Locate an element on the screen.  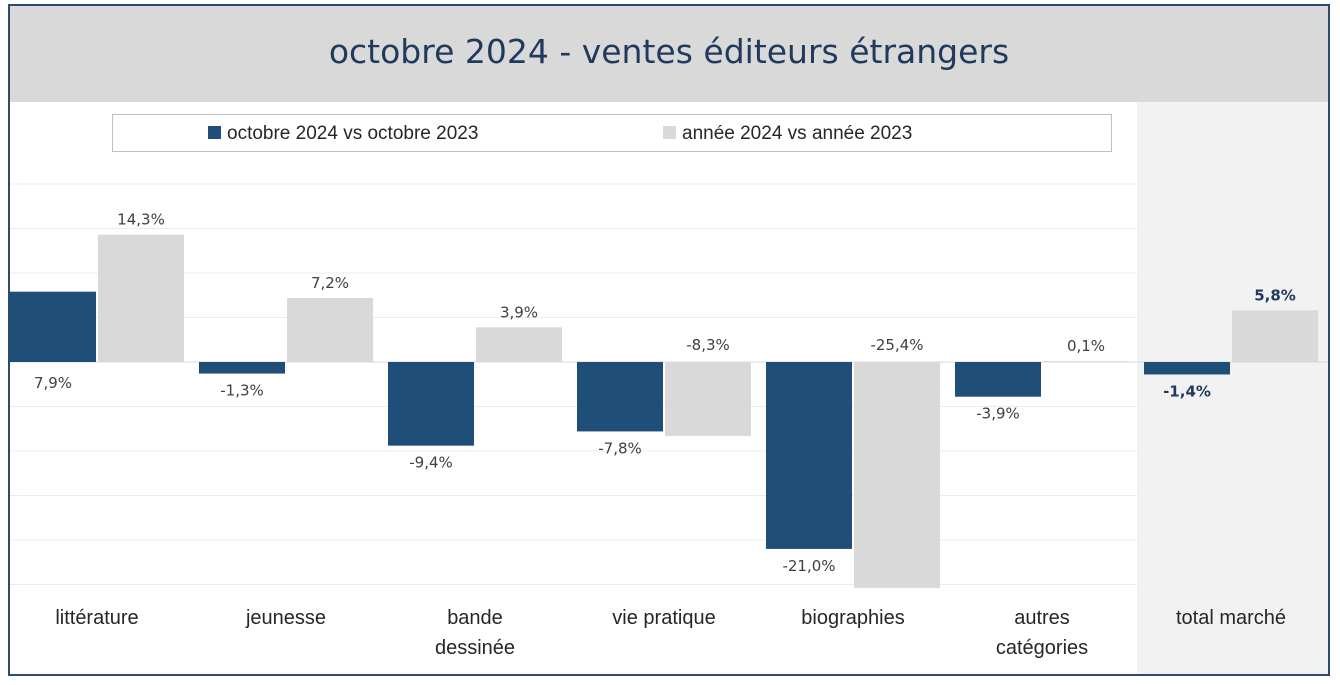
data-label-yearly: 14,3% is located at coordinates (141, 220).